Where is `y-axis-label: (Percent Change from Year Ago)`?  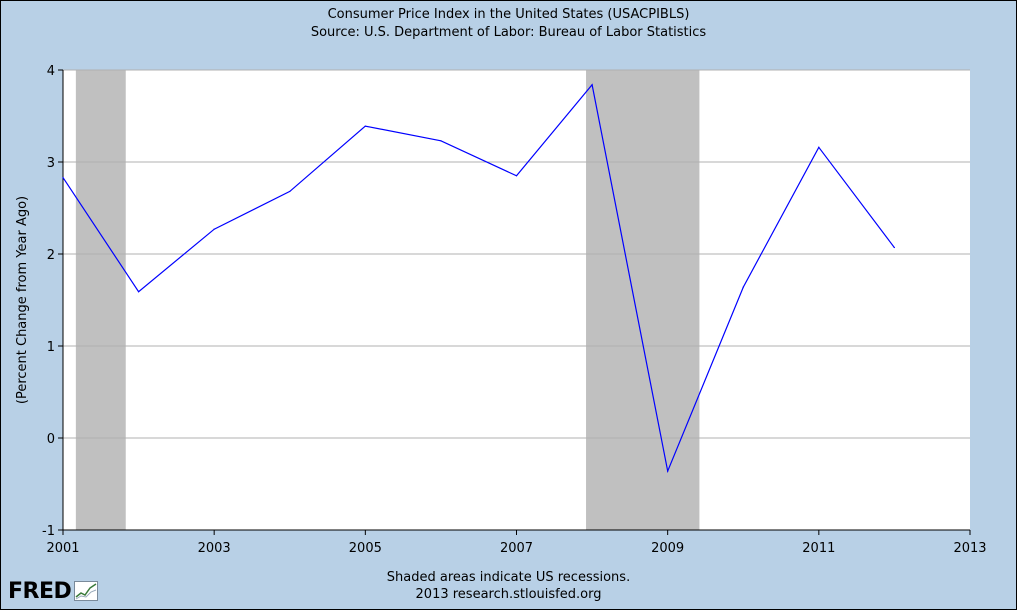 y-axis-label: (Percent Change from Year Ago) is located at coordinates (22, 300).